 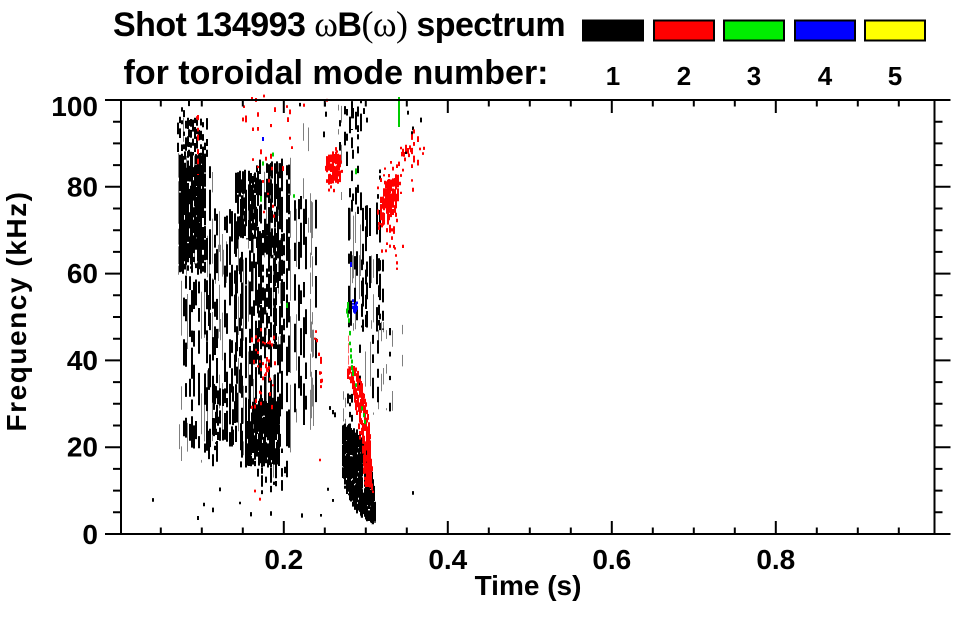 What do you see at coordinates (447, 559) in the screenshot?
I see `svg-text: 0.4` at bounding box center [447, 559].